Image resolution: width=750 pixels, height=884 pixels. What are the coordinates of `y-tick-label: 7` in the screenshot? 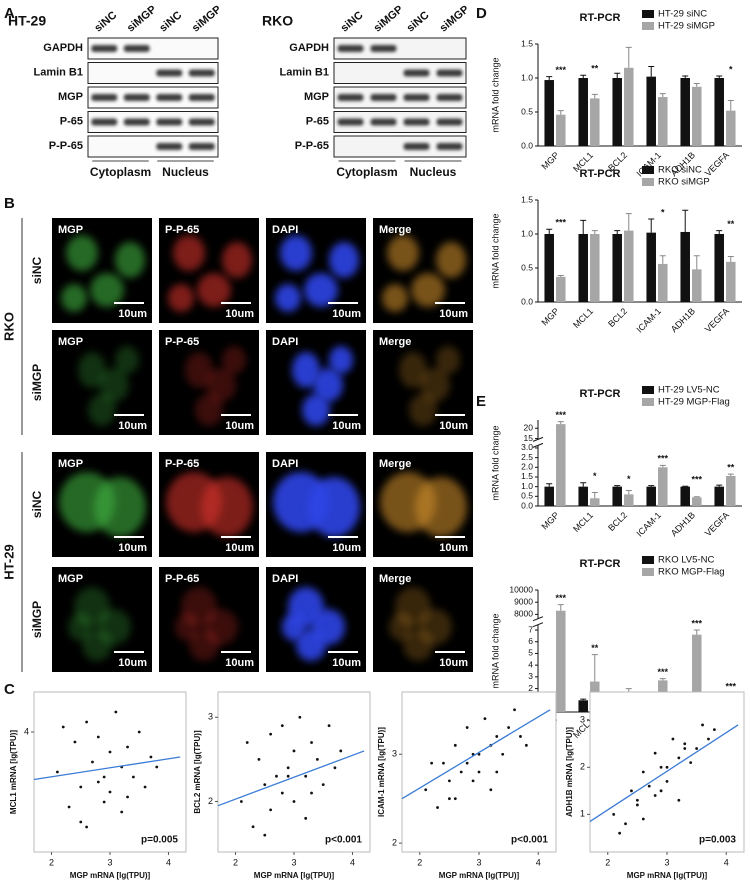 It's located at (530, 629).